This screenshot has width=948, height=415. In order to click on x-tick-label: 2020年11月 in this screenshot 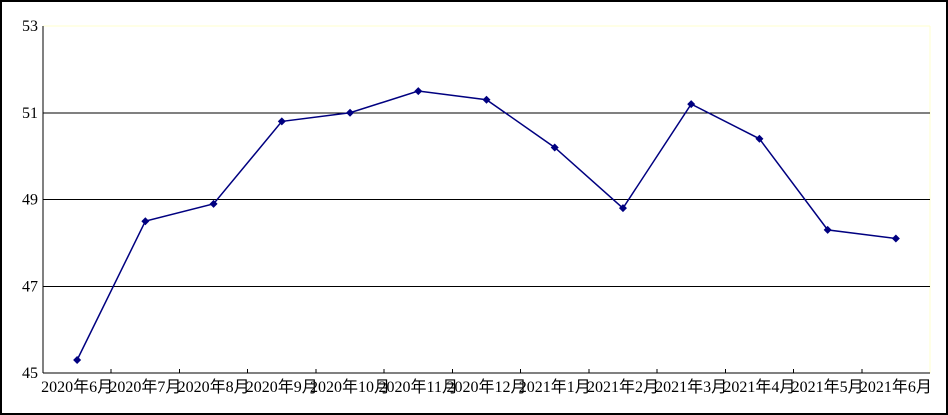, I will do `click(418, 387)`.